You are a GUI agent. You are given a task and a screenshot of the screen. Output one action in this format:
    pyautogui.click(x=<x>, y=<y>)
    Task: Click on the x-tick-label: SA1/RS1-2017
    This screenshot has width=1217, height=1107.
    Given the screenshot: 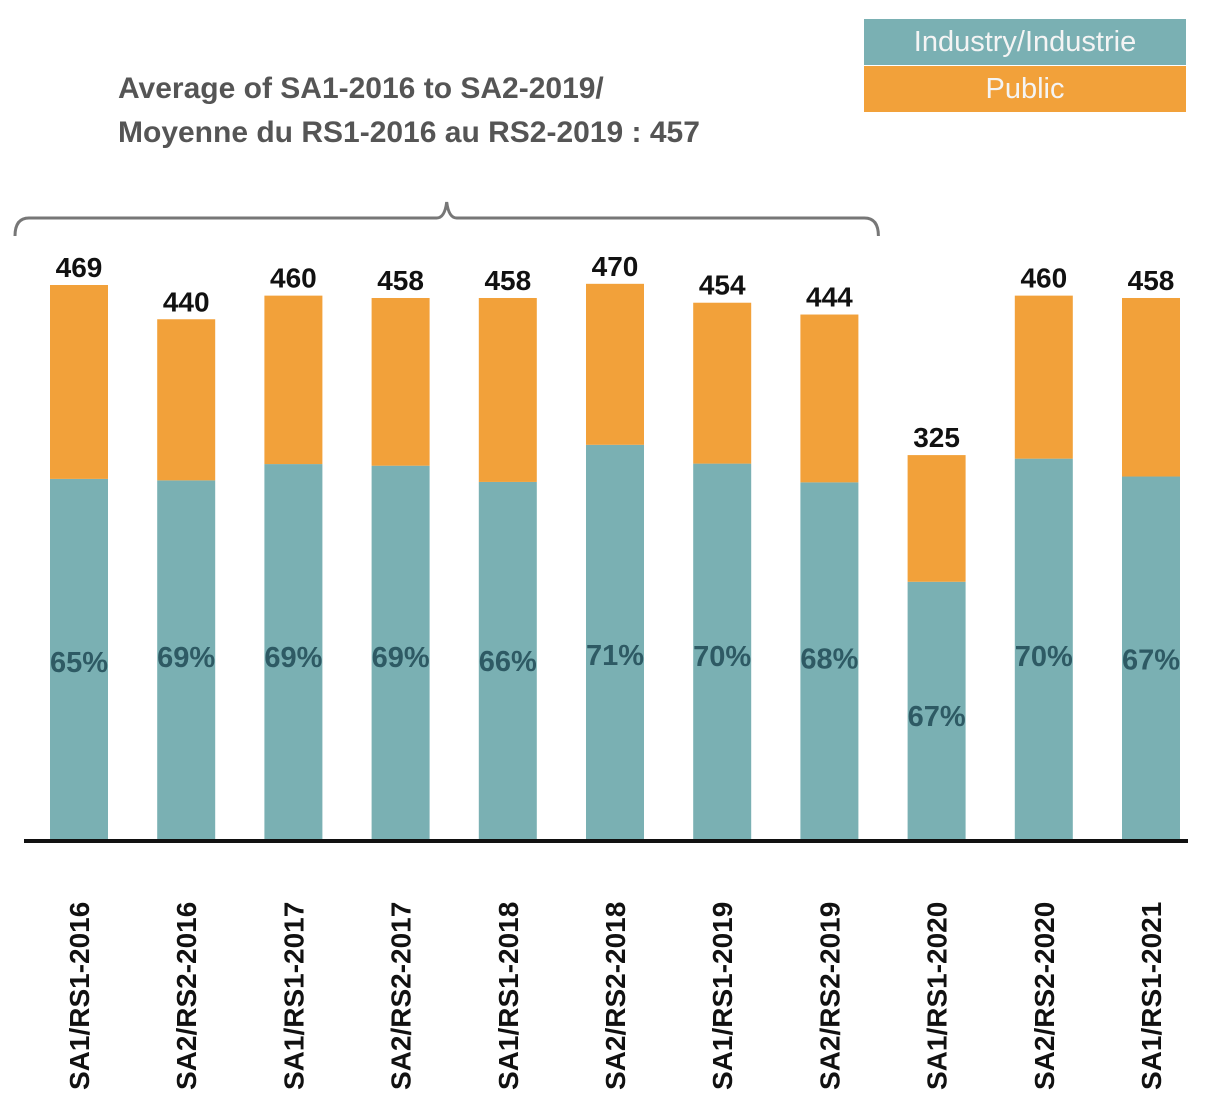 What is the action you would take?
    pyautogui.click(x=293, y=996)
    